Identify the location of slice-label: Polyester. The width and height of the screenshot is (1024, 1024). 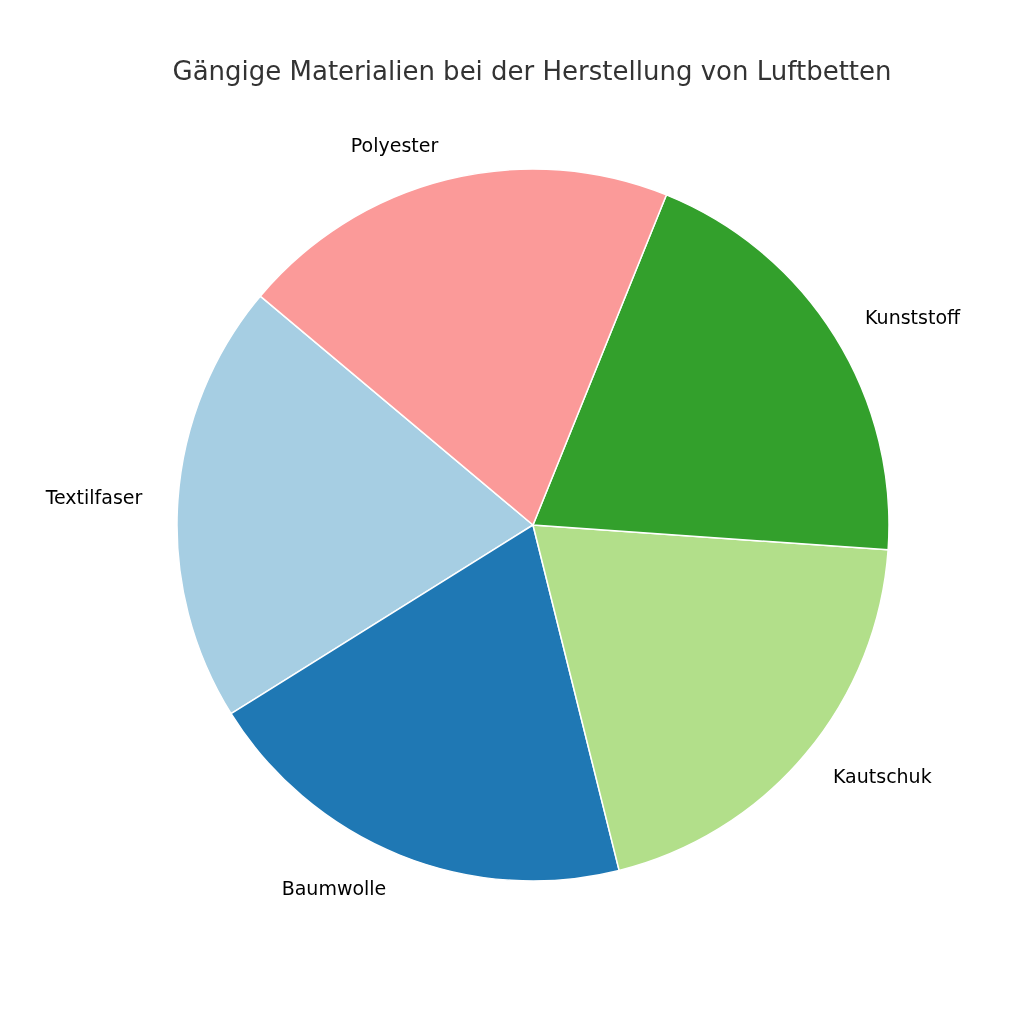
(394, 144).